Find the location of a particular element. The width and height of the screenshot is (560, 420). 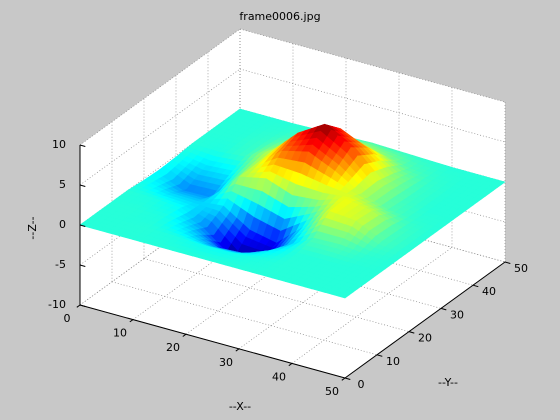

y-tick-label: 30 is located at coordinates (457, 314).